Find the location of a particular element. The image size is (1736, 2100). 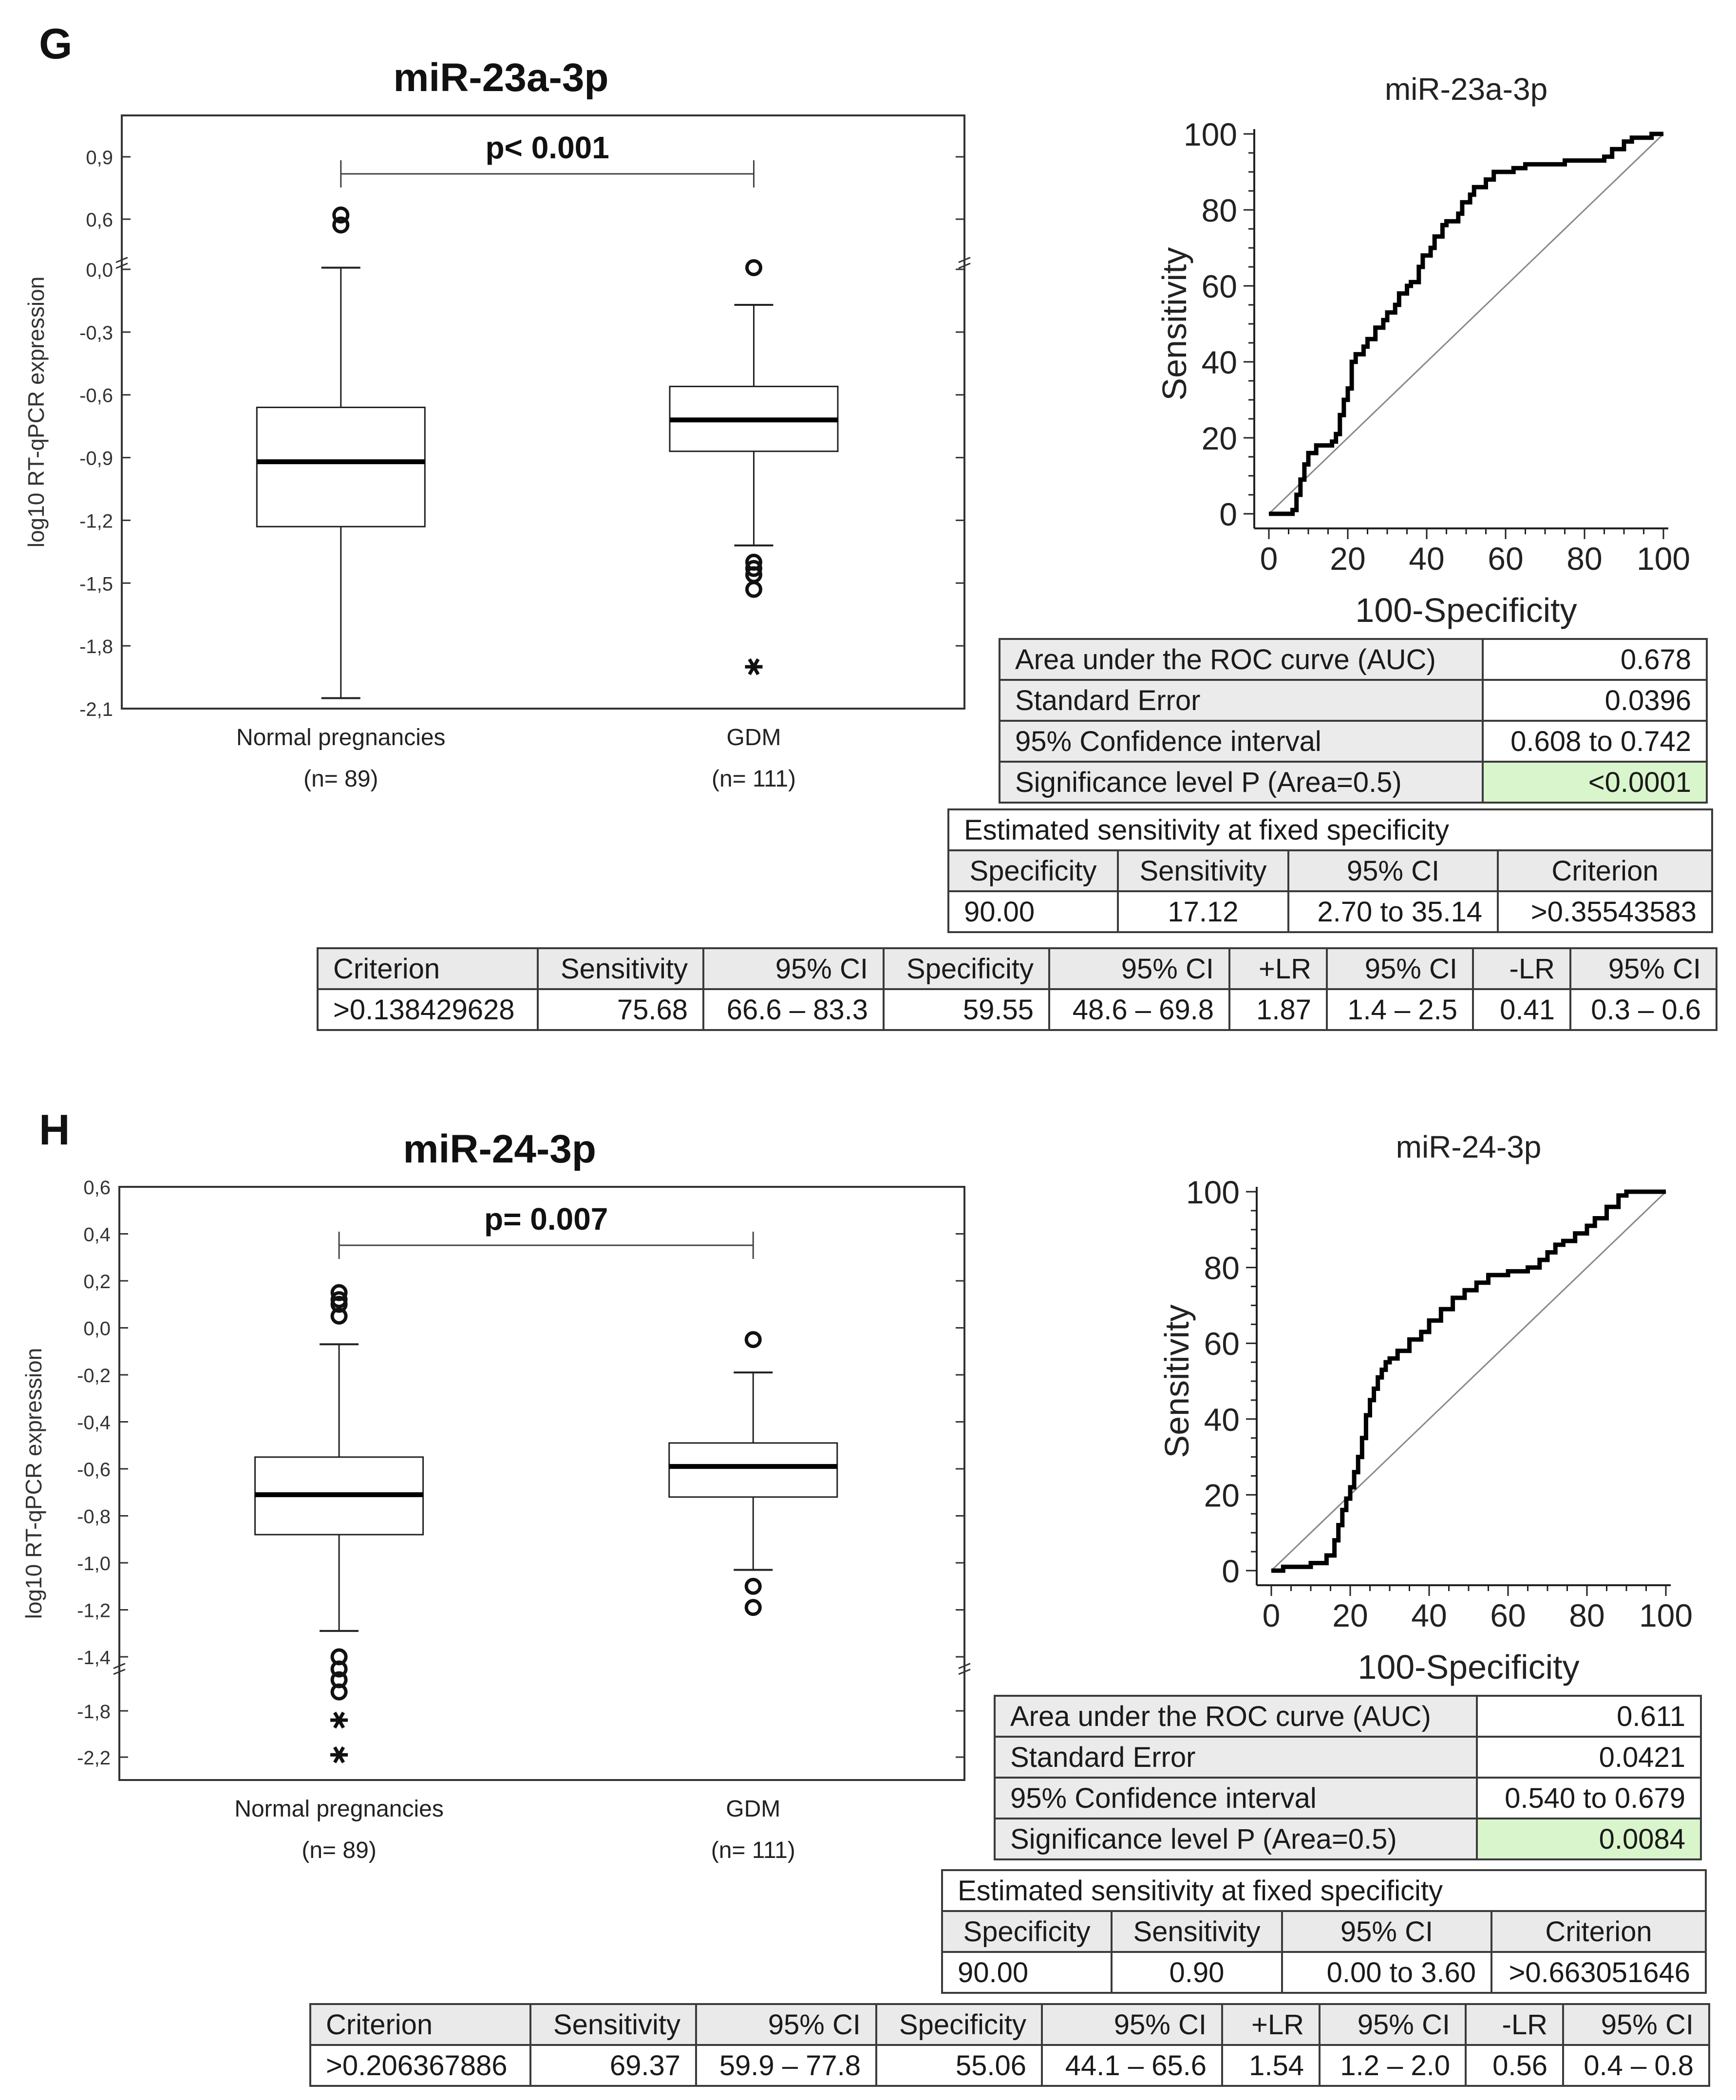

criterion-value: 48.6 – 69.8 is located at coordinates (1139, 1009).